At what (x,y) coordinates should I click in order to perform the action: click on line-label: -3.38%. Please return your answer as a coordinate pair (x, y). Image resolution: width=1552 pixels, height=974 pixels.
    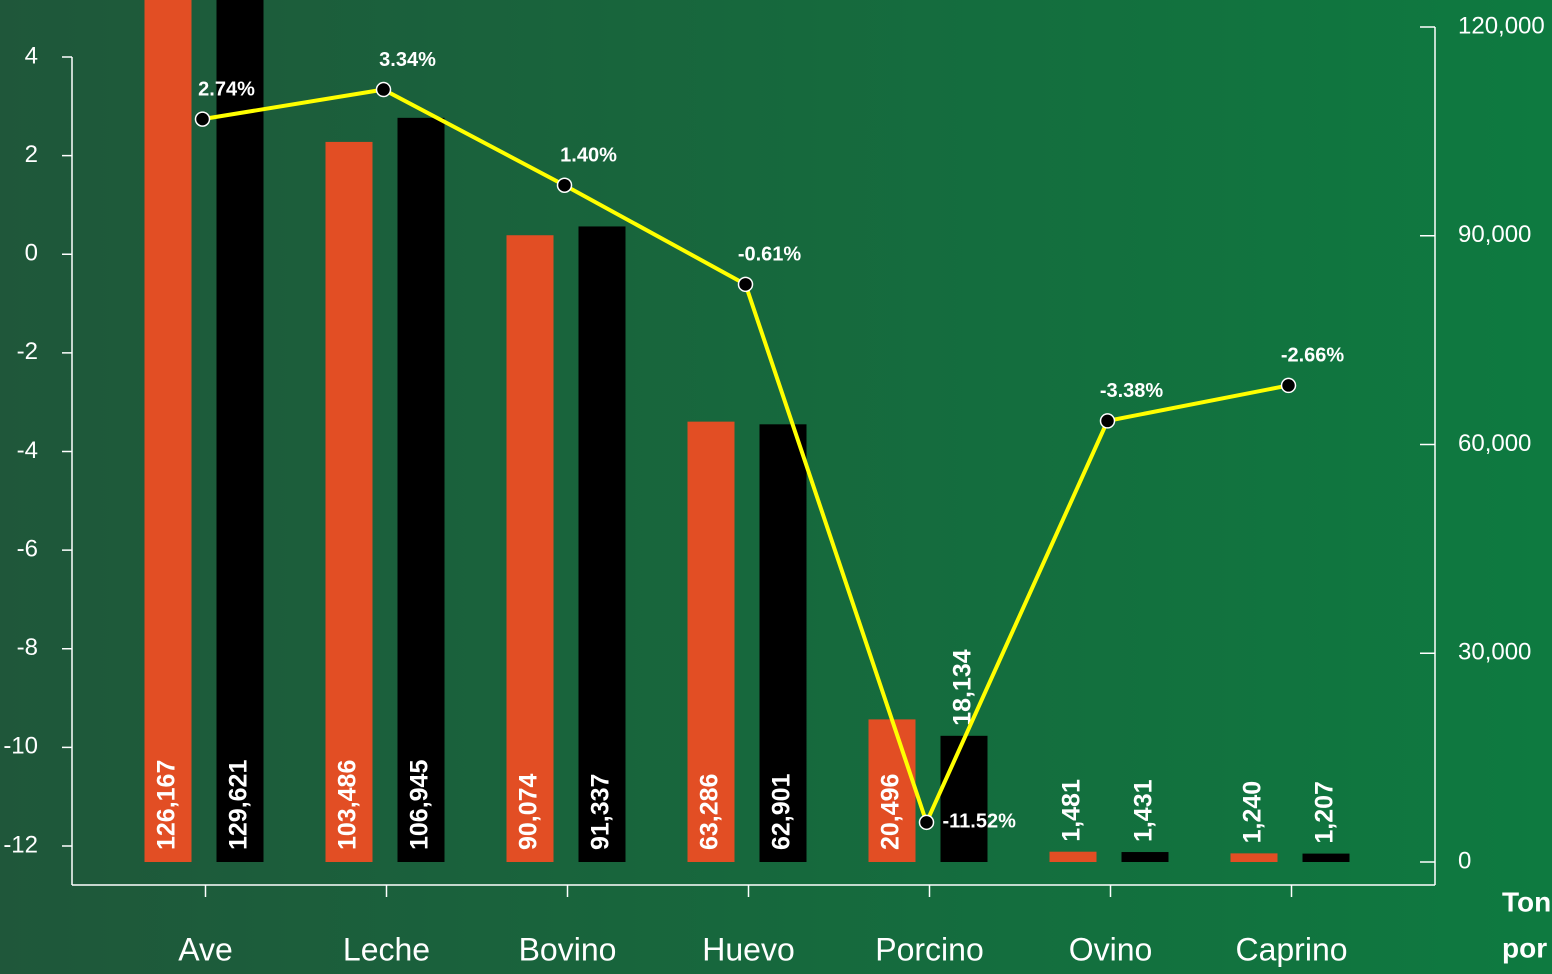
    Looking at the image, I should click on (1132, 391).